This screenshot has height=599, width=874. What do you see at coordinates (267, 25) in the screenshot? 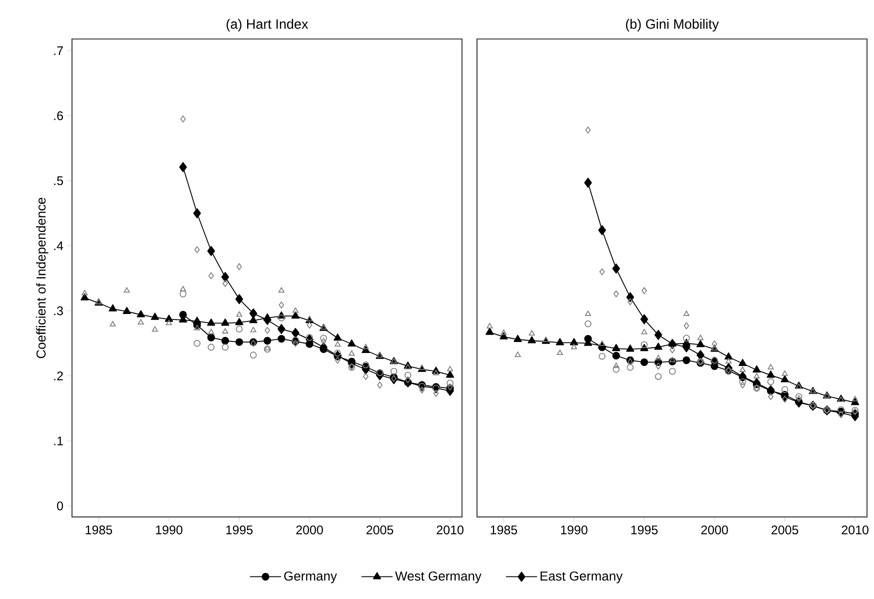
I see `chart-title: (a) Hart Index` at bounding box center [267, 25].